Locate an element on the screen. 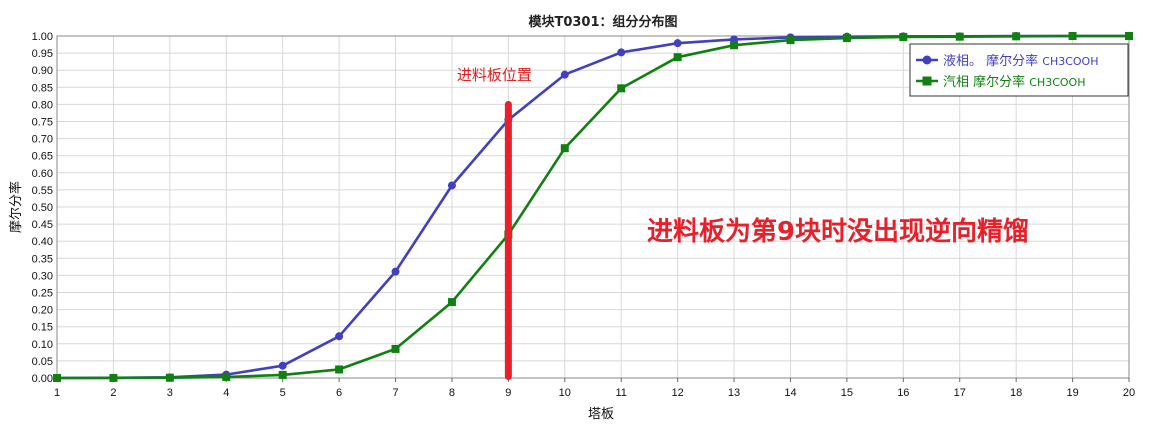 This screenshot has height=432, width=1151. y-tick-label: 0.00 is located at coordinates (42, 379).